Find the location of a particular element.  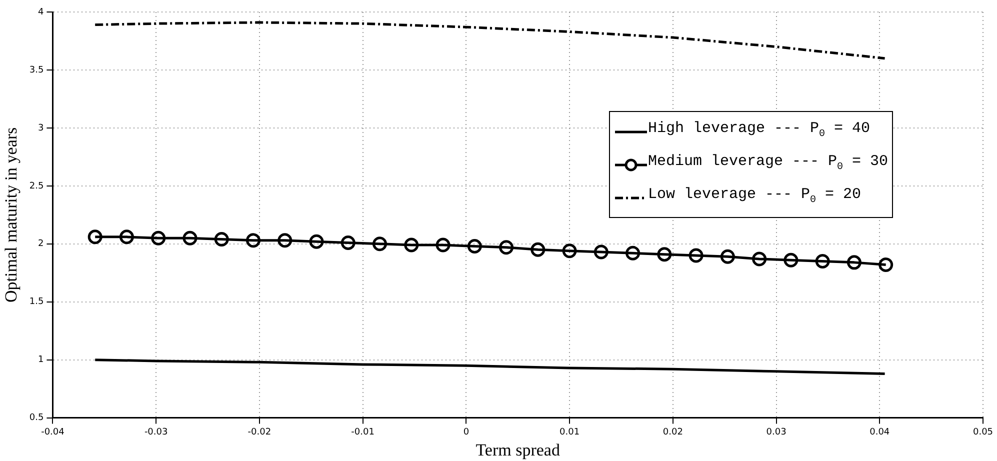

x-tick-label: 0.01 is located at coordinates (570, 433).